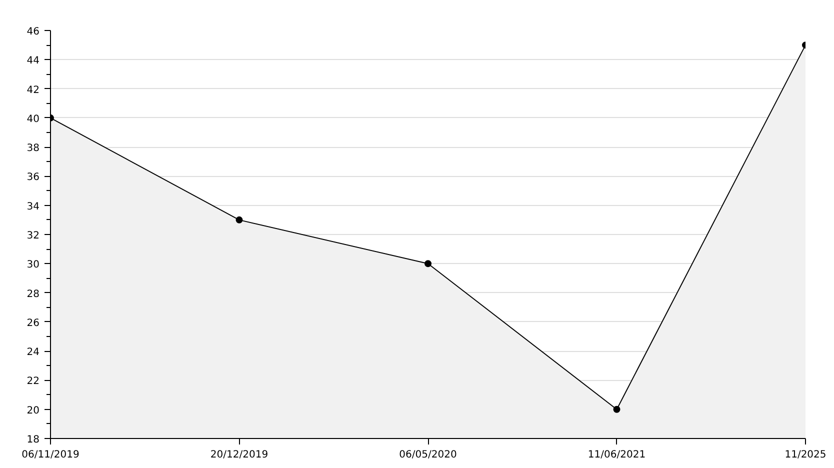  I want to click on x-tick-label: 06/05/2020, so click(428, 455).